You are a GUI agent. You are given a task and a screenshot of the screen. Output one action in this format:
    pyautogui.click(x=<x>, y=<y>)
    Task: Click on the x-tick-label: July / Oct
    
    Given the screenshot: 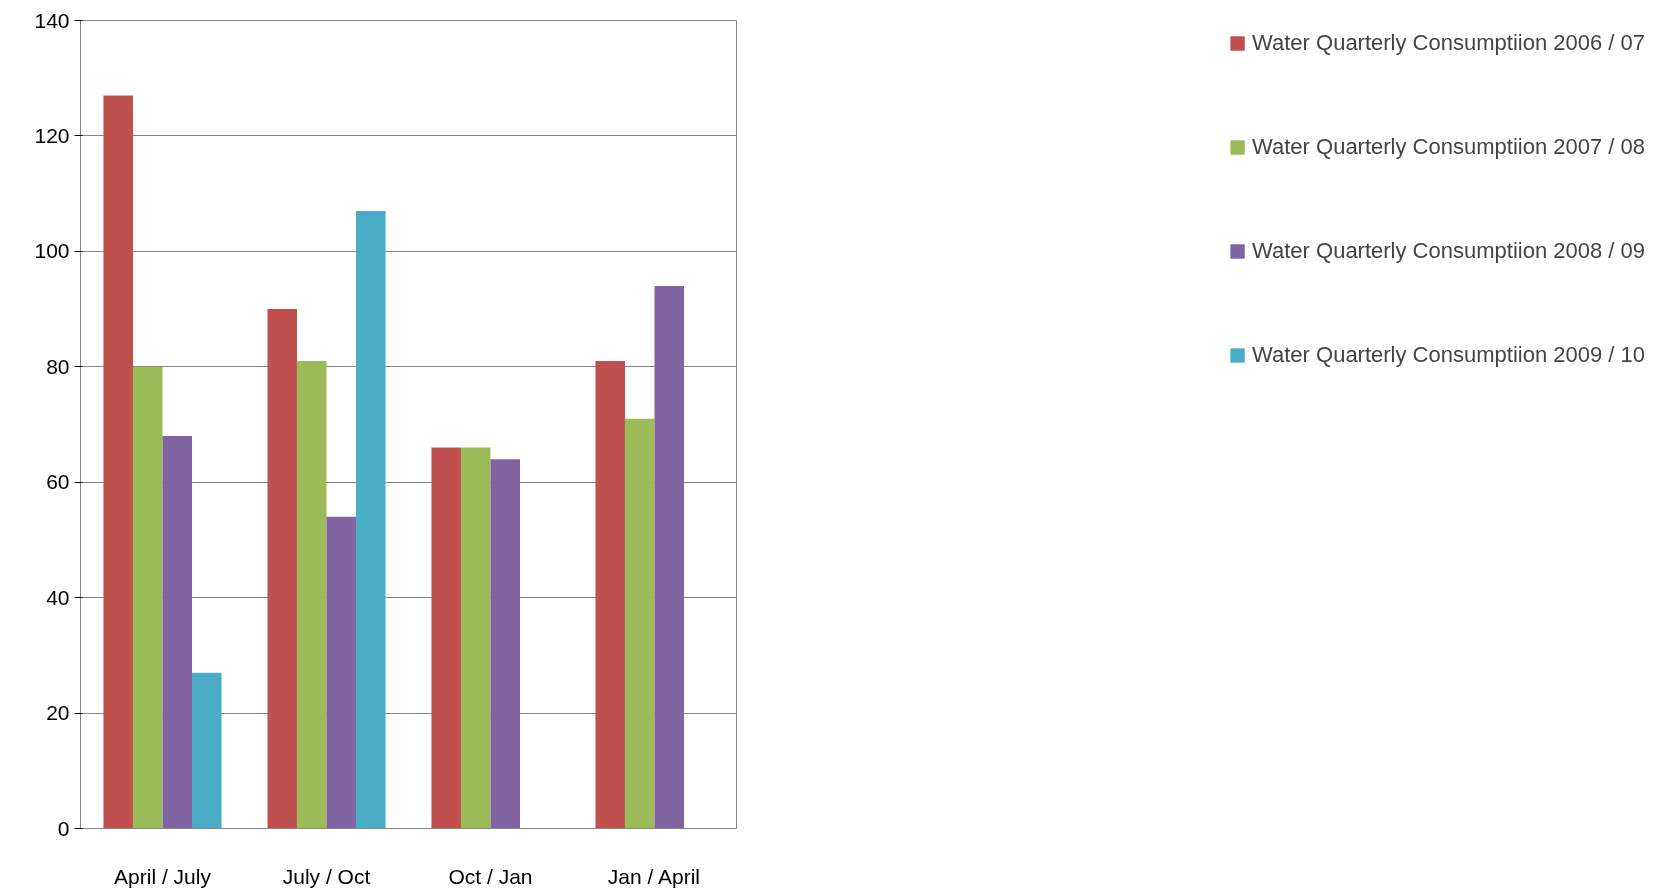 What is the action you would take?
    pyautogui.click(x=326, y=876)
    